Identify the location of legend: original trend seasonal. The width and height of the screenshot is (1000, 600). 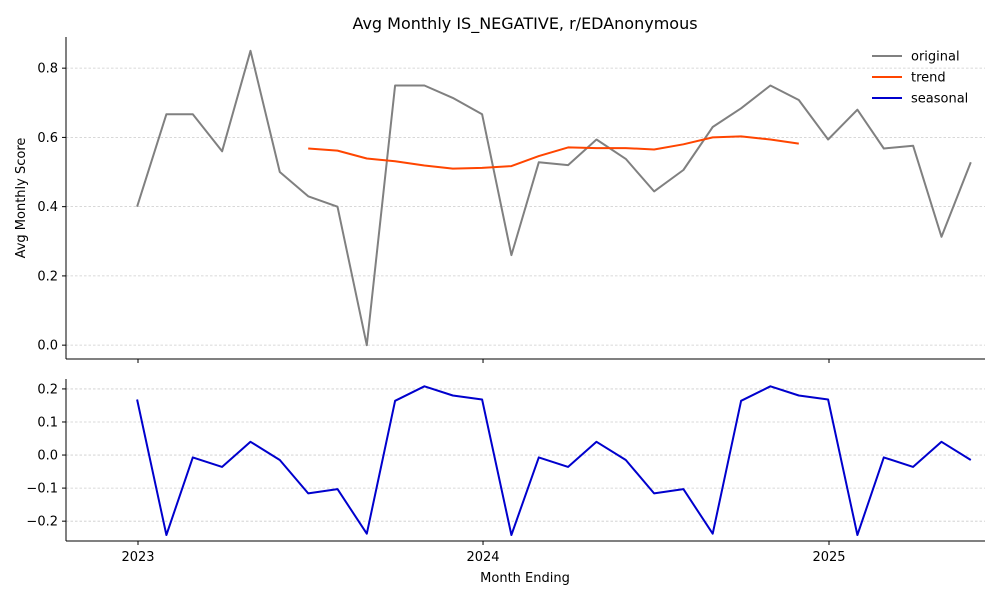
(920, 78).